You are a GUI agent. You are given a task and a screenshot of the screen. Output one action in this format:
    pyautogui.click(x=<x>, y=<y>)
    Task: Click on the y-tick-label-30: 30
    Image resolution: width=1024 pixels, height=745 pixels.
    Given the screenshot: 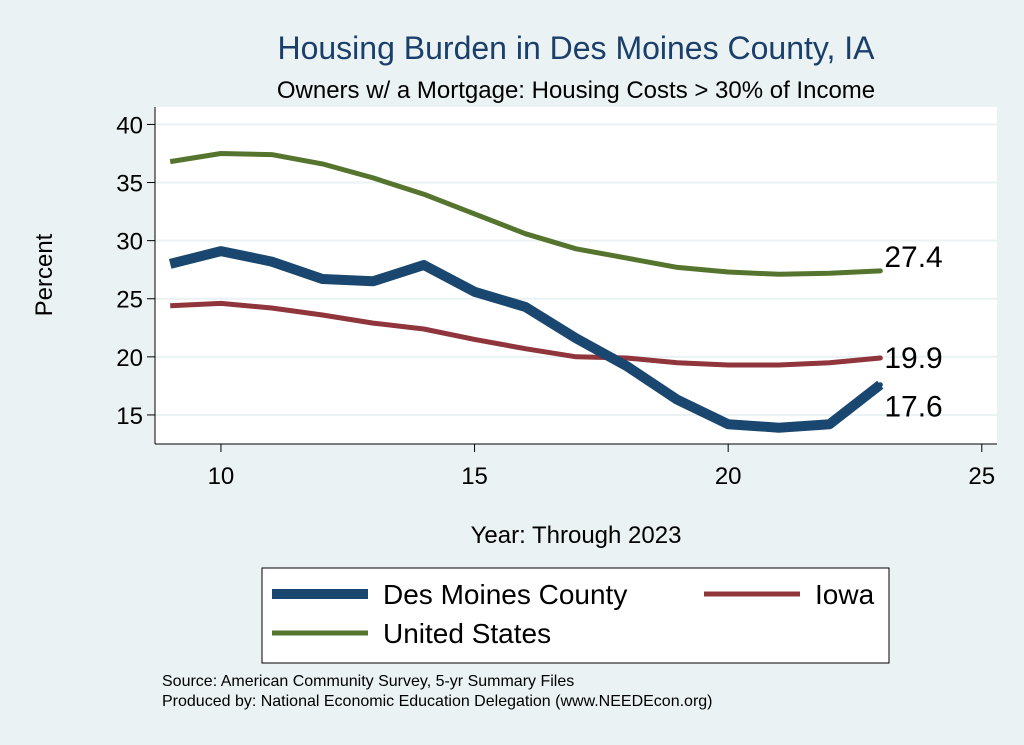 What is the action you would take?
    pyautogui.click(x=129, y=242)
    